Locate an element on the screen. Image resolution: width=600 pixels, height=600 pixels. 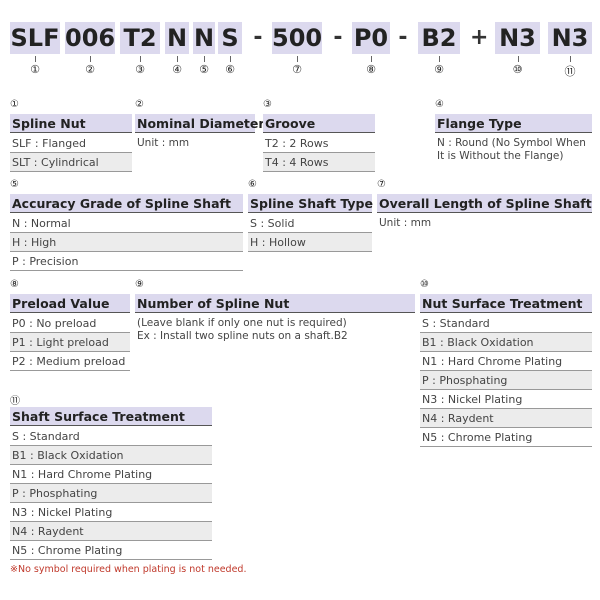
section-marker: ① is located at coordinates (14, 104).